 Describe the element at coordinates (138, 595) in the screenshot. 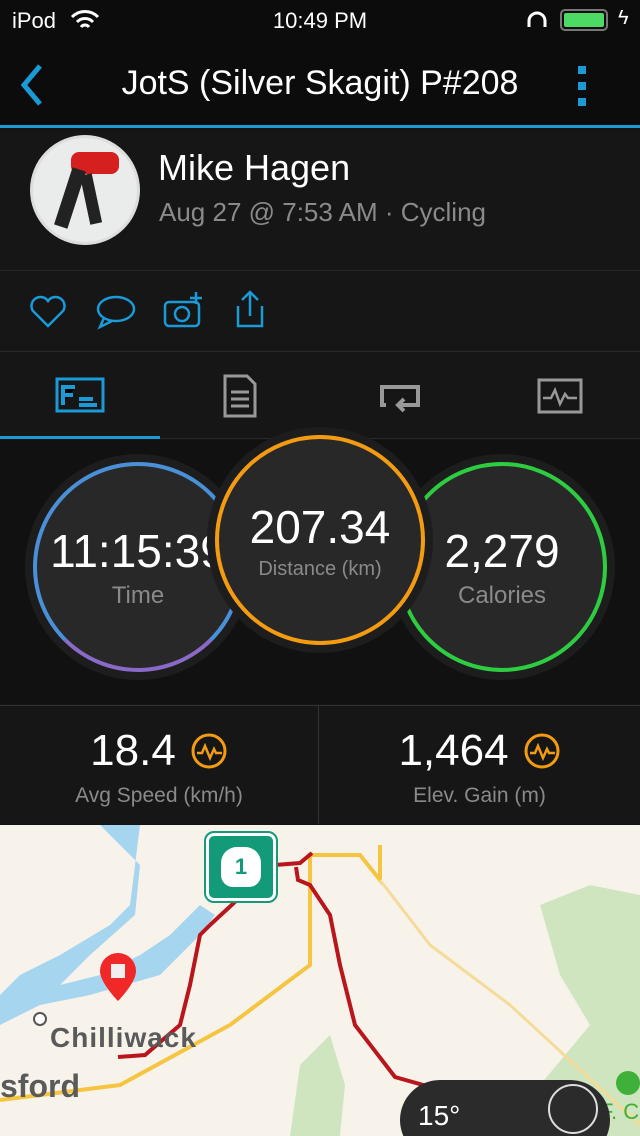

I see `time-label: Time` at that location.